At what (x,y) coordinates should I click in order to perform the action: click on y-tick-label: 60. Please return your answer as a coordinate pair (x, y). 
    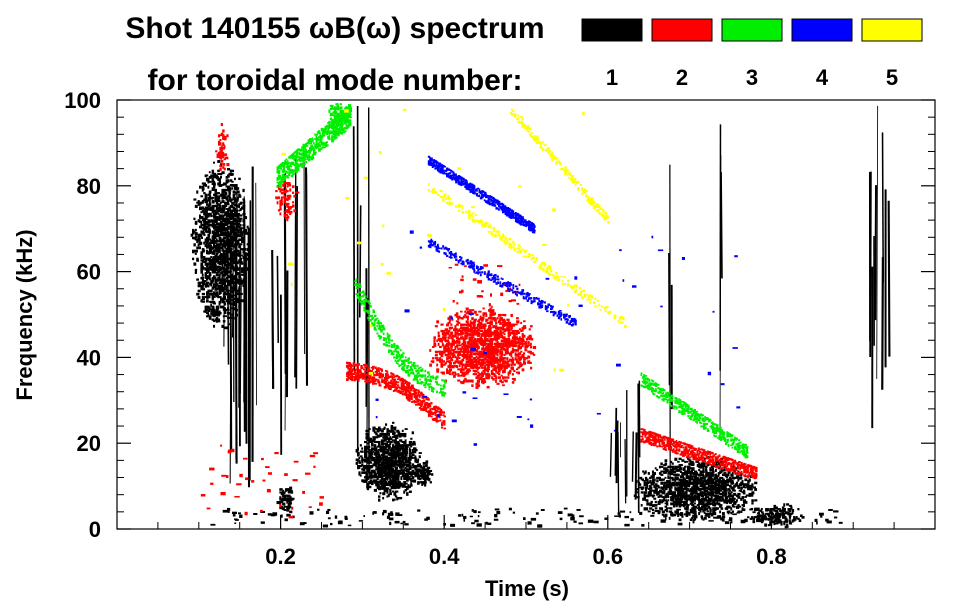
    Looking at the image, I should click on (89, 272).